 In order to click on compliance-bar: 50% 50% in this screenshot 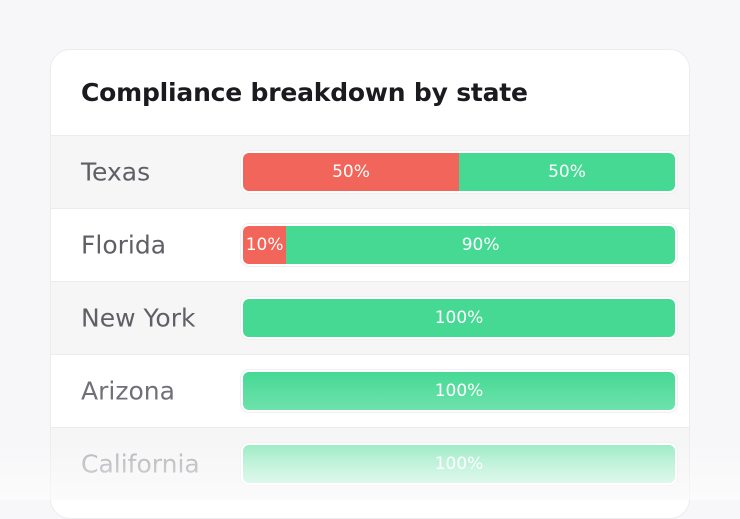, I will do `click(459, 172)`.